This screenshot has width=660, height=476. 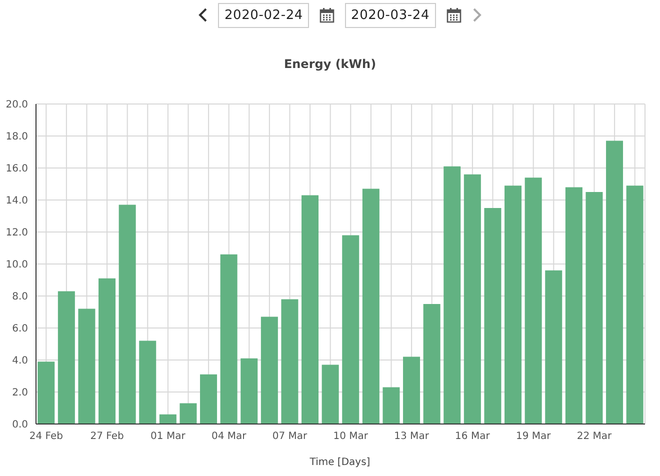 What do you see at coordinates (229, 436) in the screenshot?
I see `x-tick-label: 04 Mar` at bounding box center [229, 436].